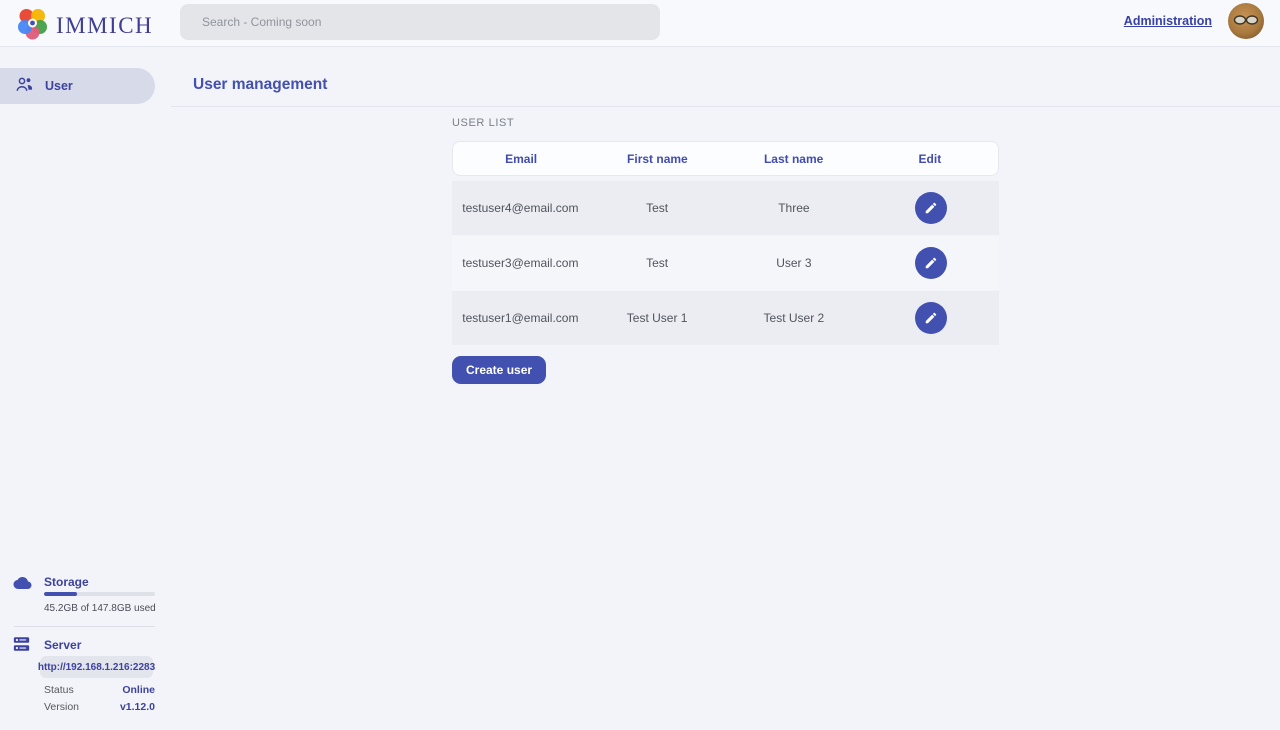  Describe the element at coordinates (725, 208) in the screenshot. I see `table-row: testuser4@email.com Test Three` at that location.